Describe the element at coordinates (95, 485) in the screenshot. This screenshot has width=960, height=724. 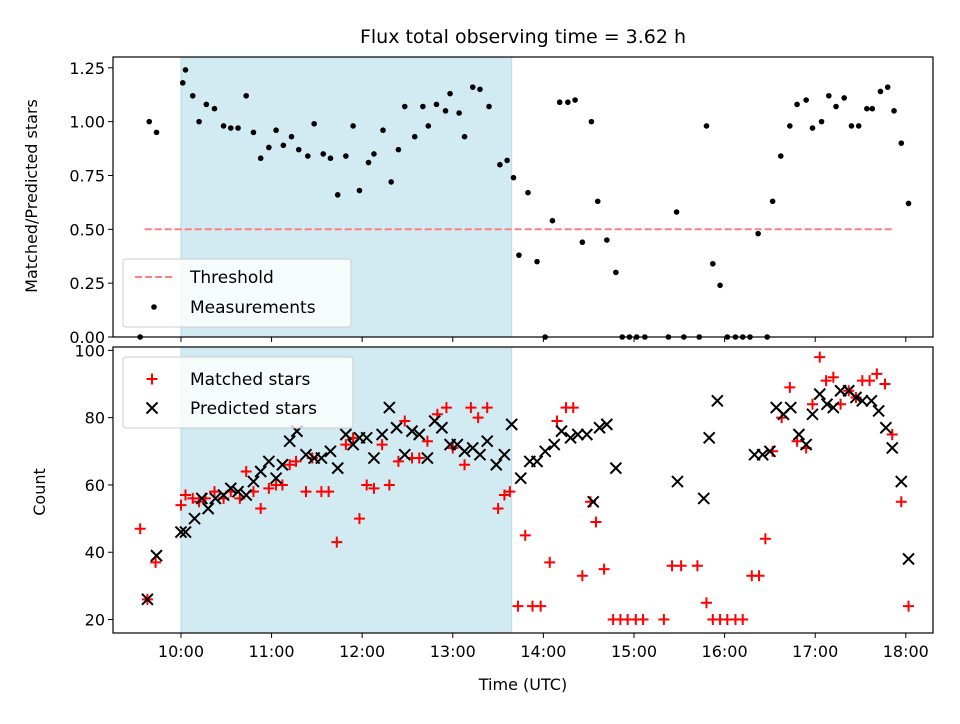
I see `bottom-y-tick-label: 60` at that location.